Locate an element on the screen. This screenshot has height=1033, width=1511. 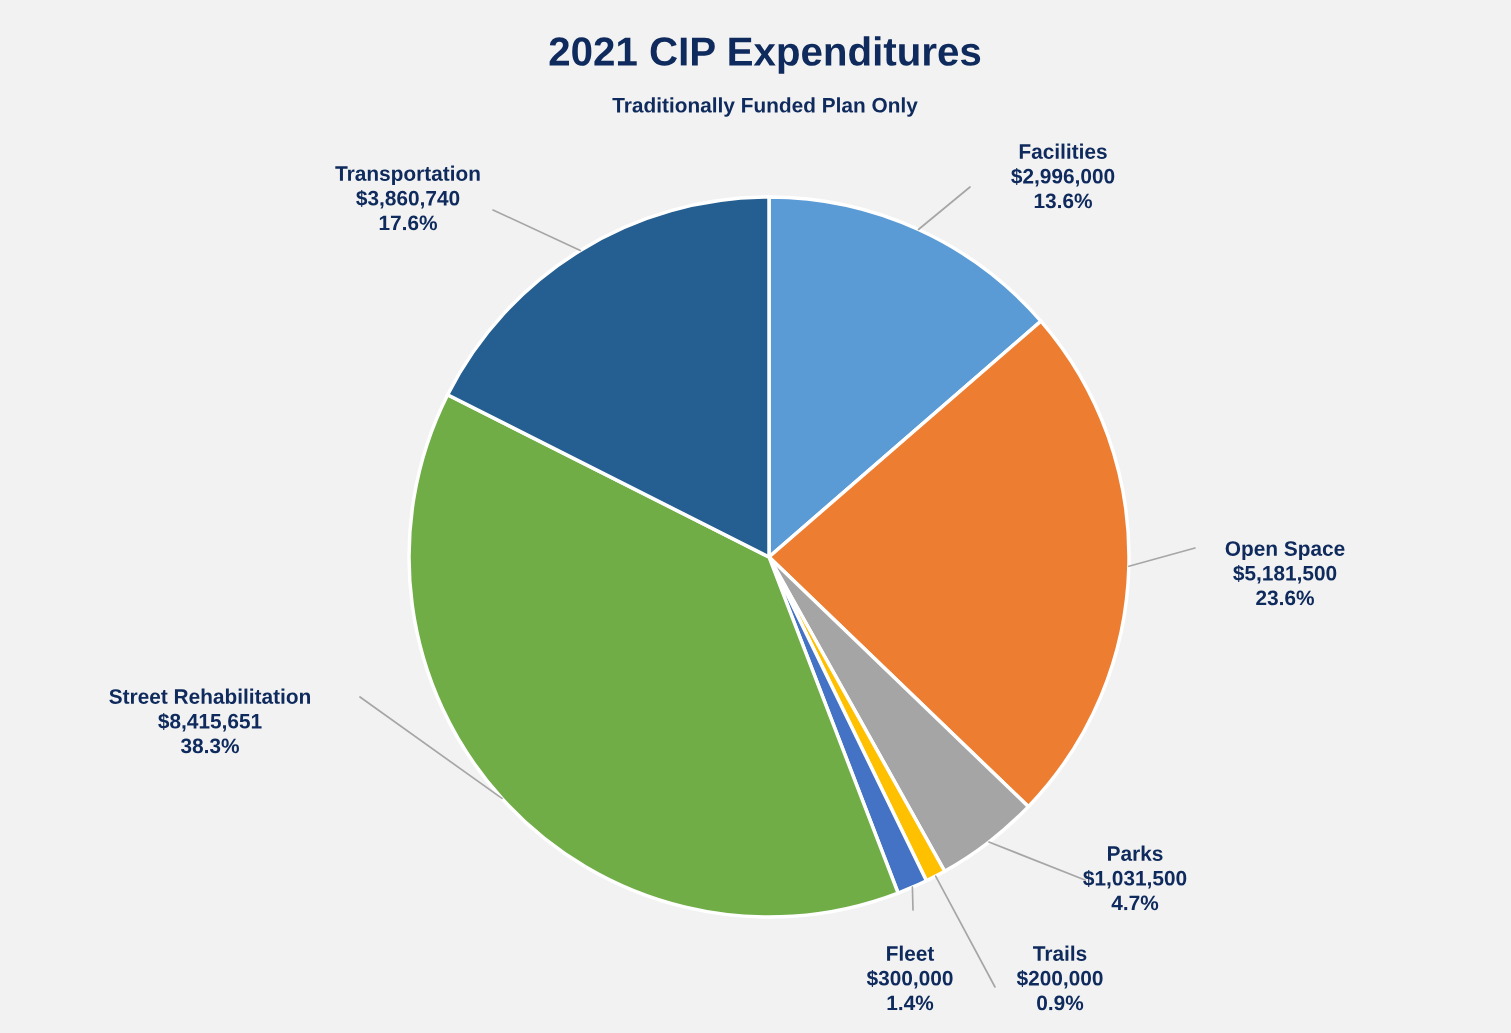
slice-label: Transportation is located at coordinates (407, 175).